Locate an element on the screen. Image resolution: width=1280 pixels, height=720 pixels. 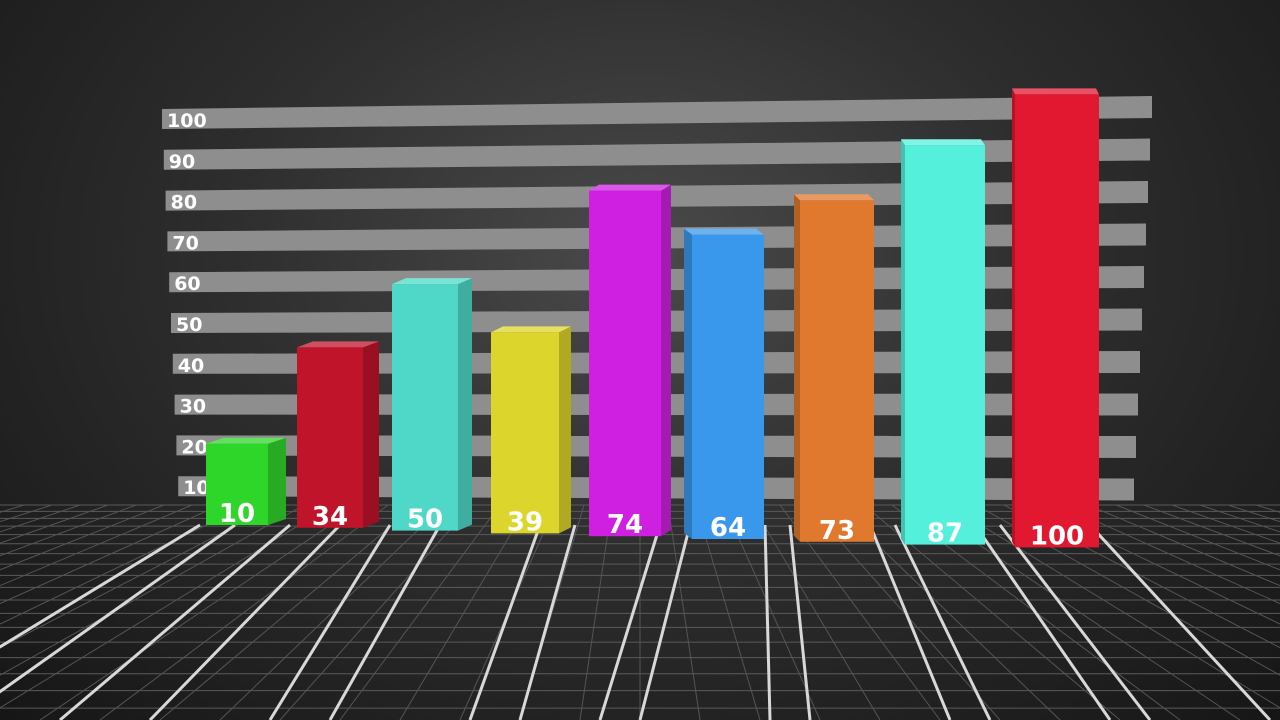
y-tick-label: 10 is located at coordinates (196, 488).